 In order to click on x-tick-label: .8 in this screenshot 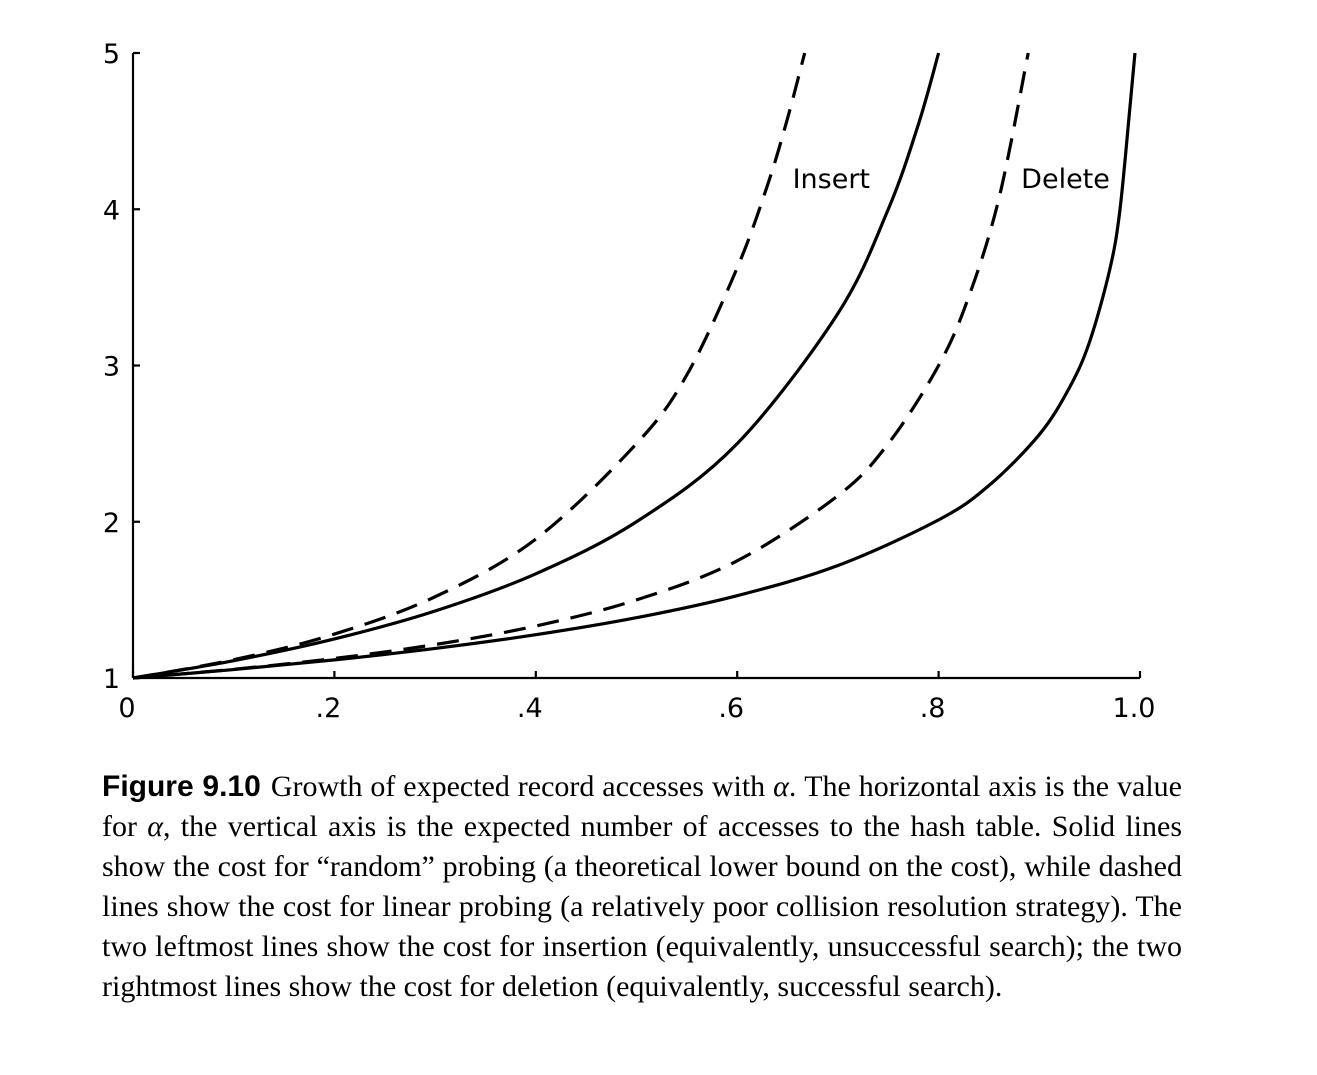, I will do `click(933, 708)`.